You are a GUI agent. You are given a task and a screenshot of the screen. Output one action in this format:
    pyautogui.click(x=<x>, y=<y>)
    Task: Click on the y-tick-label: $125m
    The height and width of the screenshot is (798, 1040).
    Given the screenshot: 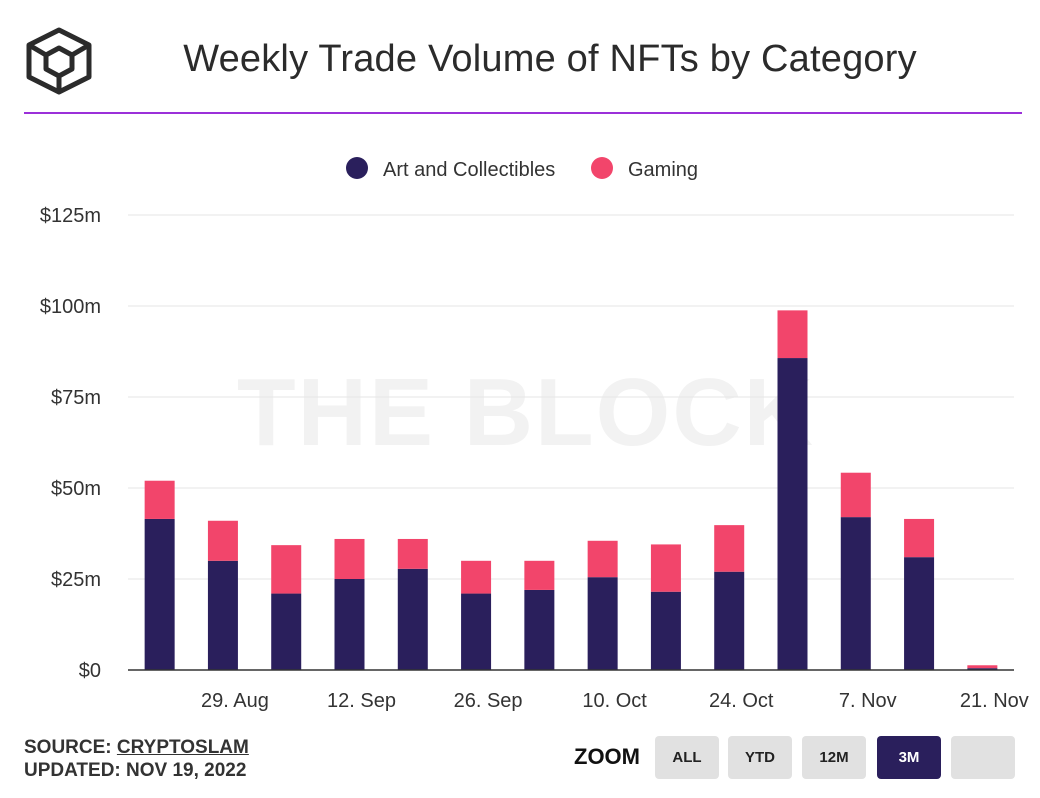 What is the action you would take?
    pyautogui.click(x=70, y=216)
    